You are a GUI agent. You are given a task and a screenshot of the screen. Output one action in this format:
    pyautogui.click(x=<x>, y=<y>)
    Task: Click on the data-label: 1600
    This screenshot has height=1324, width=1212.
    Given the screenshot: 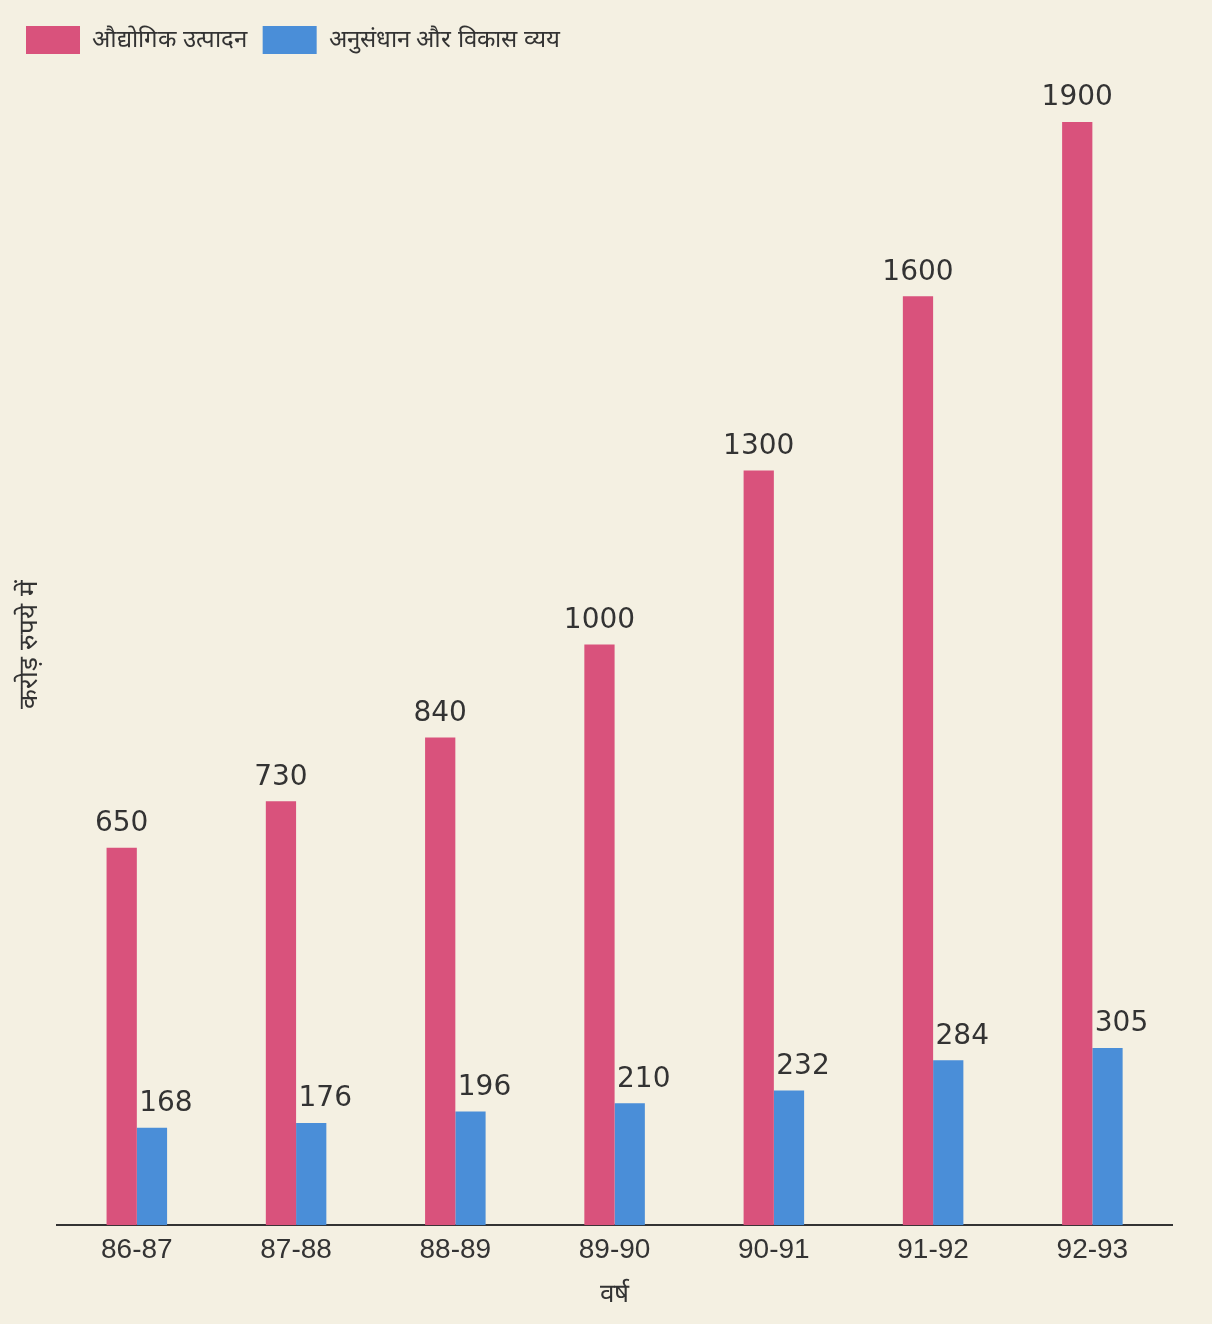 What is the action you would take?
    pyautogui.click(x=918, y=270)
    